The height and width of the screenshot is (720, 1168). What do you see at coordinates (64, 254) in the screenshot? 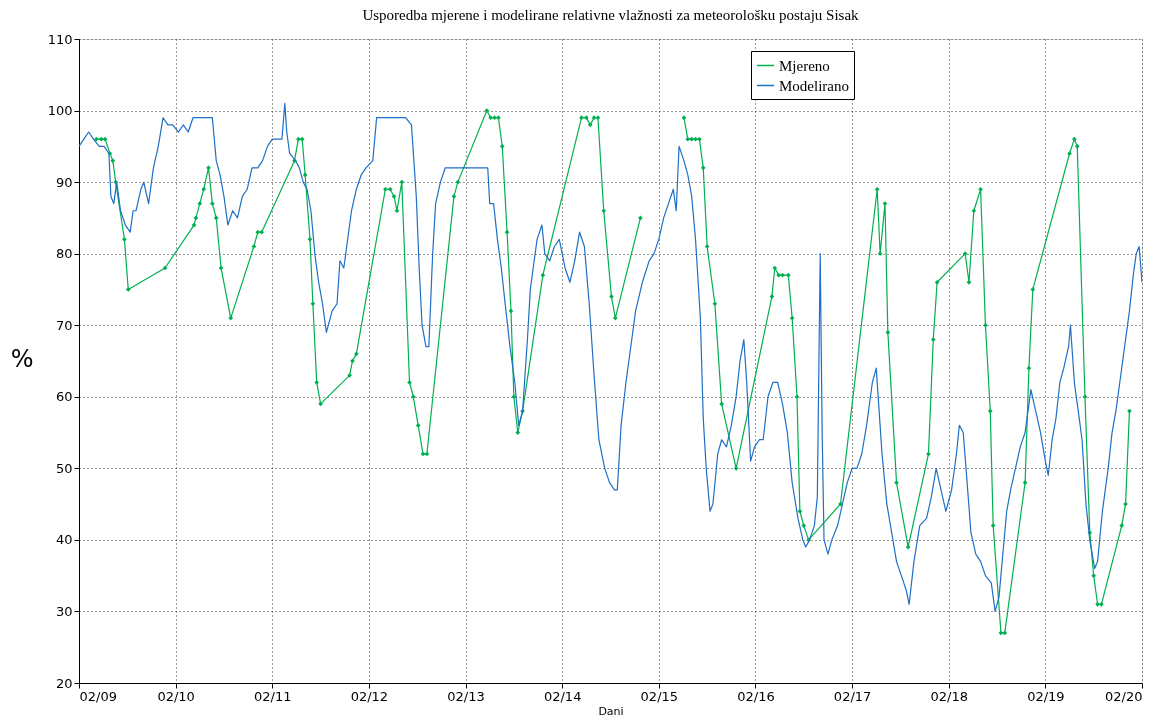
I see `y-tick-label: 80` at bounding box center [64, 254].